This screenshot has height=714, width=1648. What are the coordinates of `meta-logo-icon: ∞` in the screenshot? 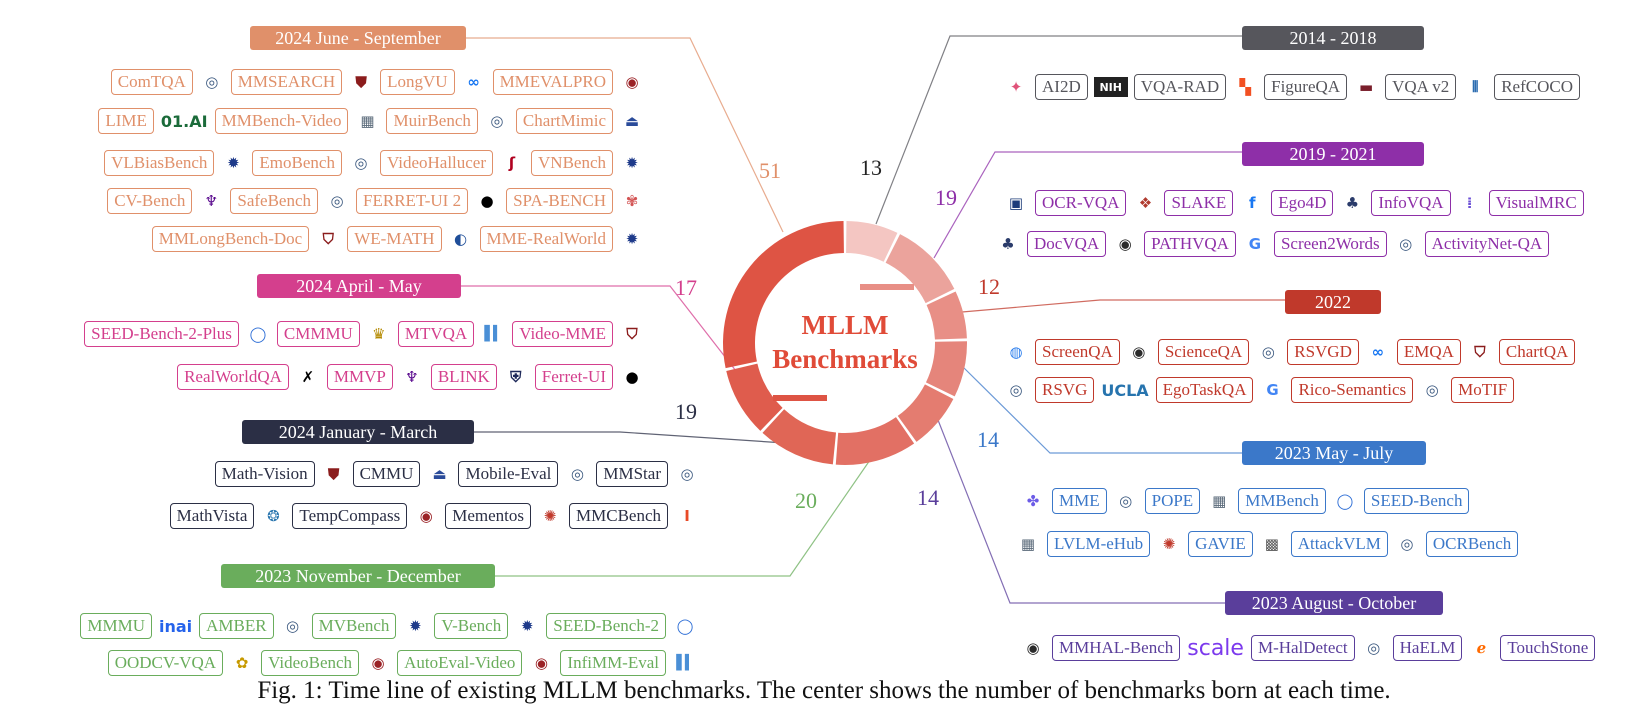 It's located at (473, 82).